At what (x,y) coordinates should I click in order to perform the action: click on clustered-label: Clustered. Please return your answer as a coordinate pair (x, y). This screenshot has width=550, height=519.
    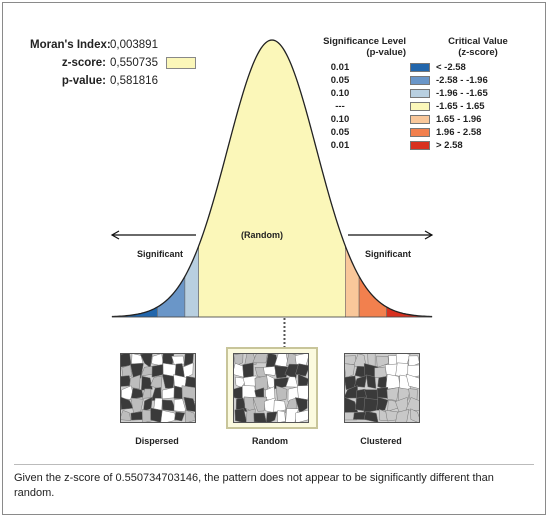
    Looking at the image, I should click on (381, 441).